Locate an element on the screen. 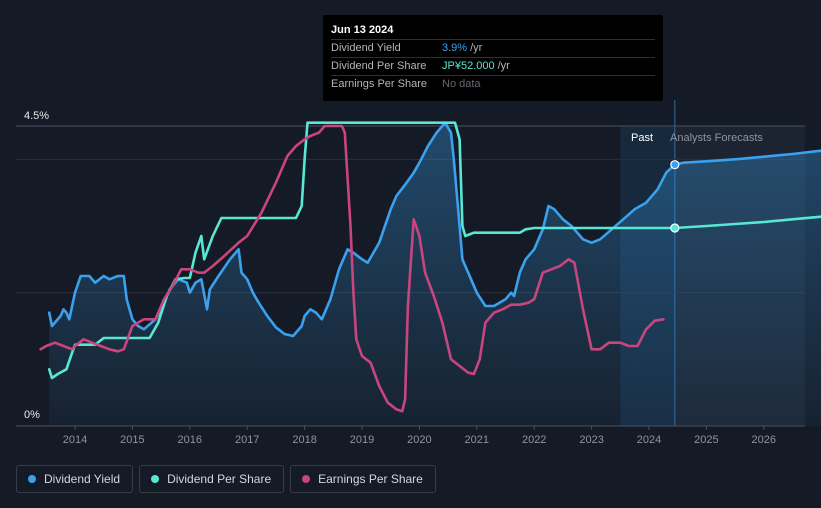 The image size is (821, 508). legend-label: Earnings Per Share is located at coordinates (370, 479).